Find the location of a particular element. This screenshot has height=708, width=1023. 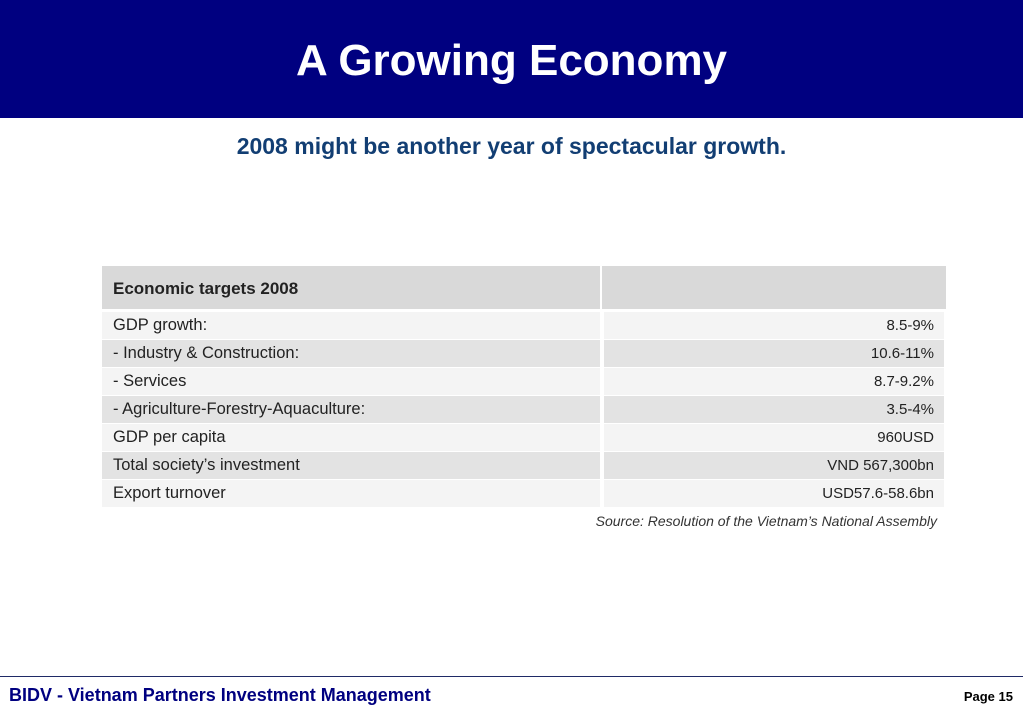

table-row: GDP growth: 8.5-9% is located at coordinates (524, 325).